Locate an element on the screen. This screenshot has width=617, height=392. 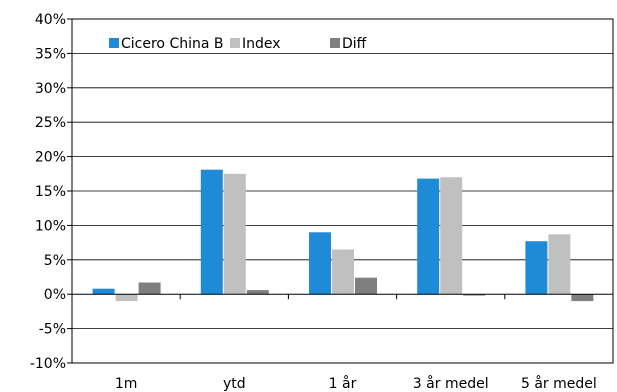
x-tick-label: 1 år is located at coordinates (343, 383).